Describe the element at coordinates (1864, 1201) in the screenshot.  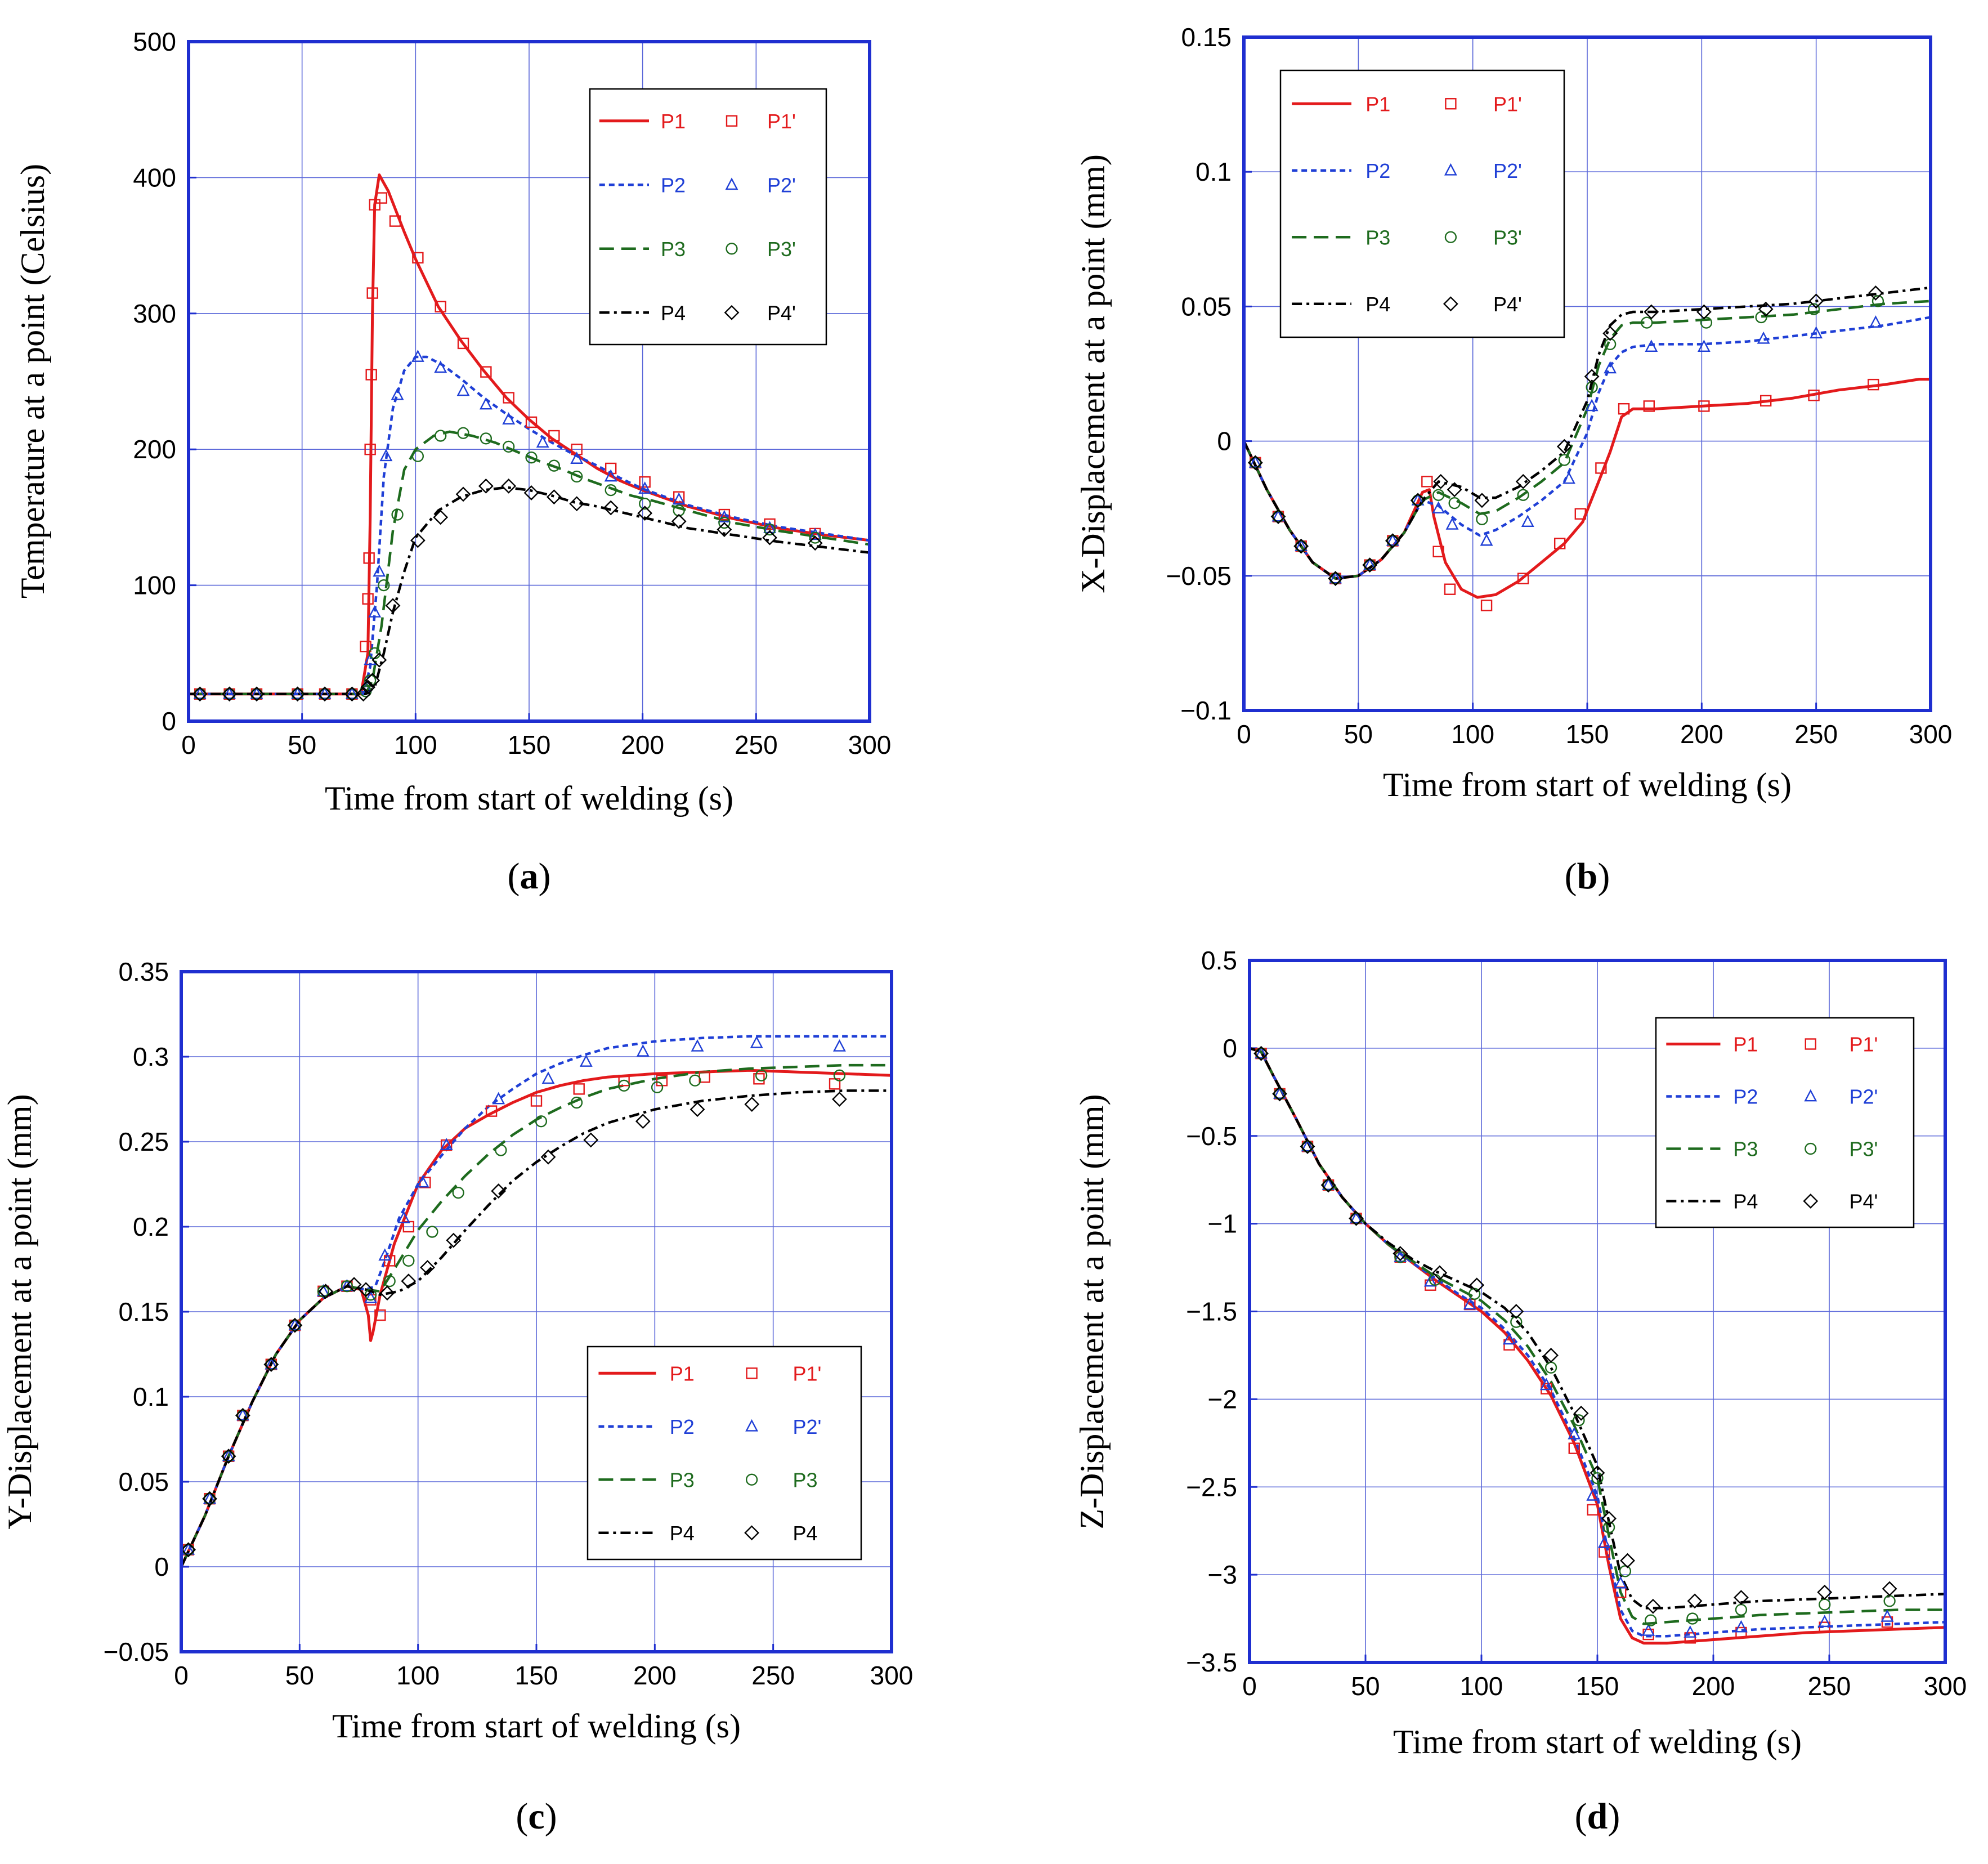
I see `legend-label: P4'` at that location.